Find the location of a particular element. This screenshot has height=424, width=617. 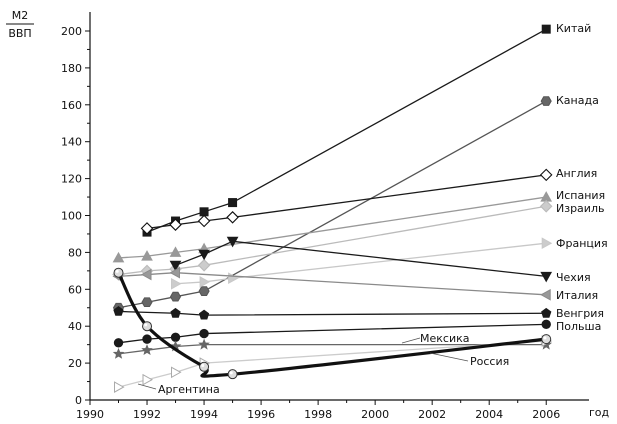

x-tick-label: 1990 is located at coordinates (90, 414).